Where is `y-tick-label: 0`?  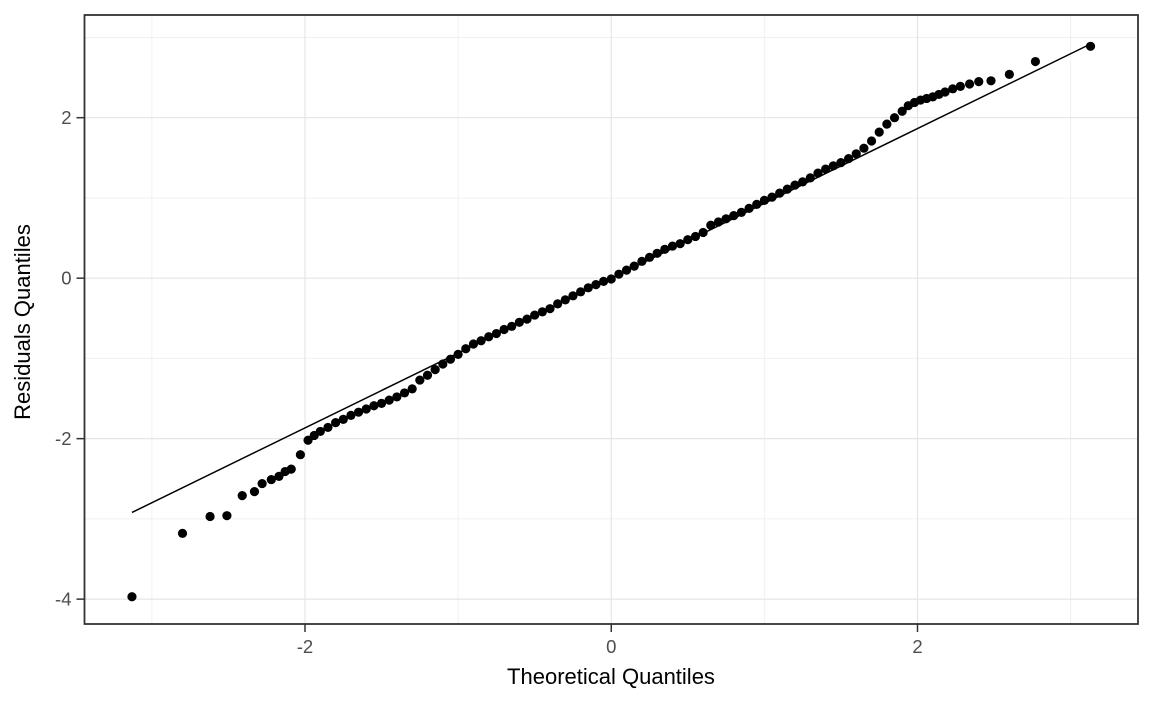
y-tick-label: 0 is located at coordinates (66, 278).